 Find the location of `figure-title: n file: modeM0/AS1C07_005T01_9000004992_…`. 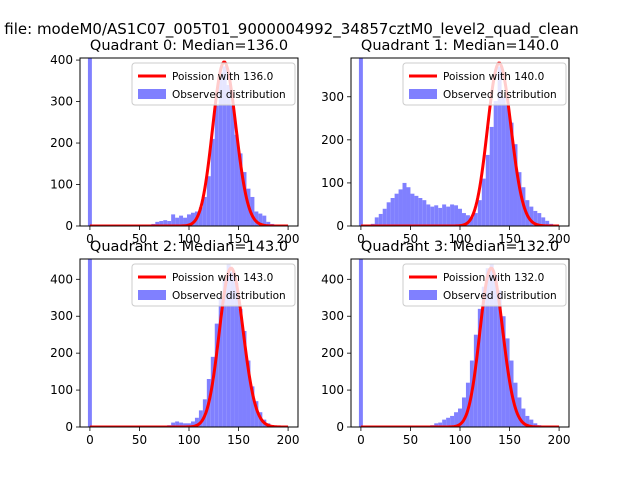

figure-title: n file: modeM0/AS1C07_005T01_9000004992_… is located at coordinates (289, 29).